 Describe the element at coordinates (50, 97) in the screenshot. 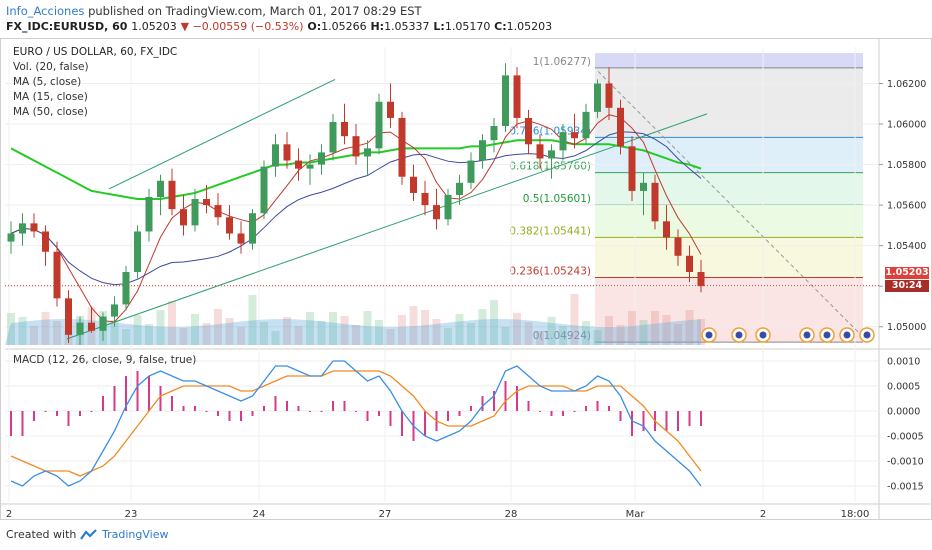

I see `legend-ma15: MA (15, close)` at that location.